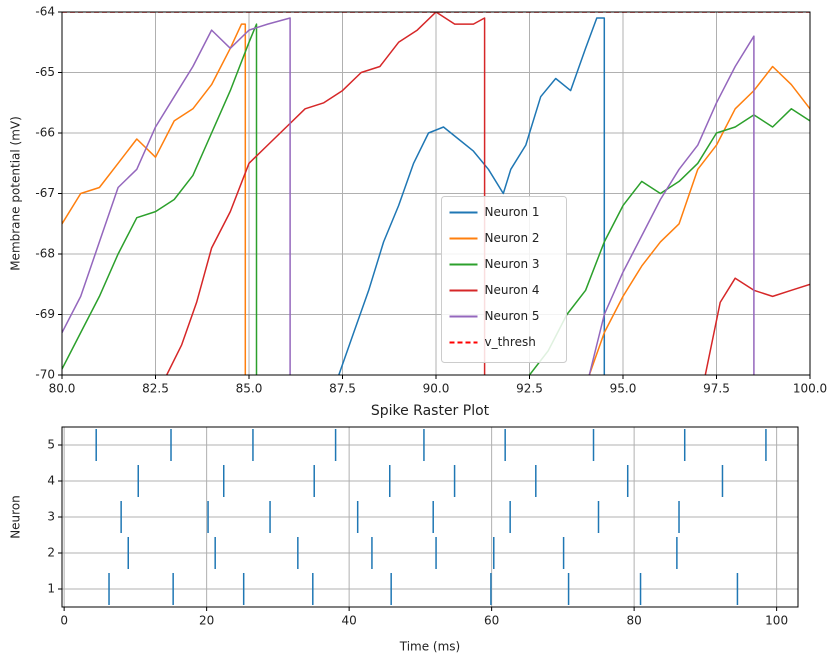 Image resolution: width=833 pixels, height=662 pixels. I want to click on x-tick-label: 90.0, so click(436, 389).